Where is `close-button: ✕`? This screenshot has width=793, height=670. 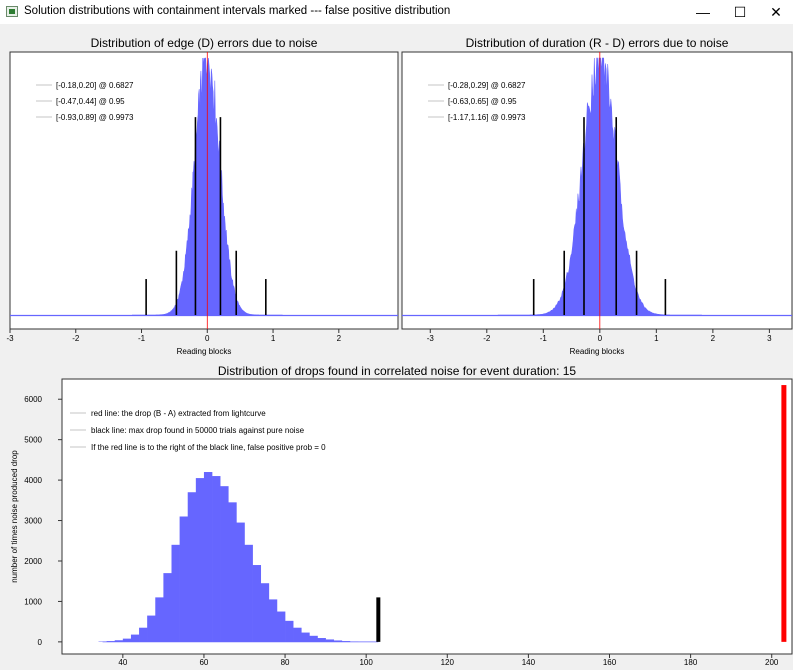 close-button: ✕ is located at coordinates (776, 12).